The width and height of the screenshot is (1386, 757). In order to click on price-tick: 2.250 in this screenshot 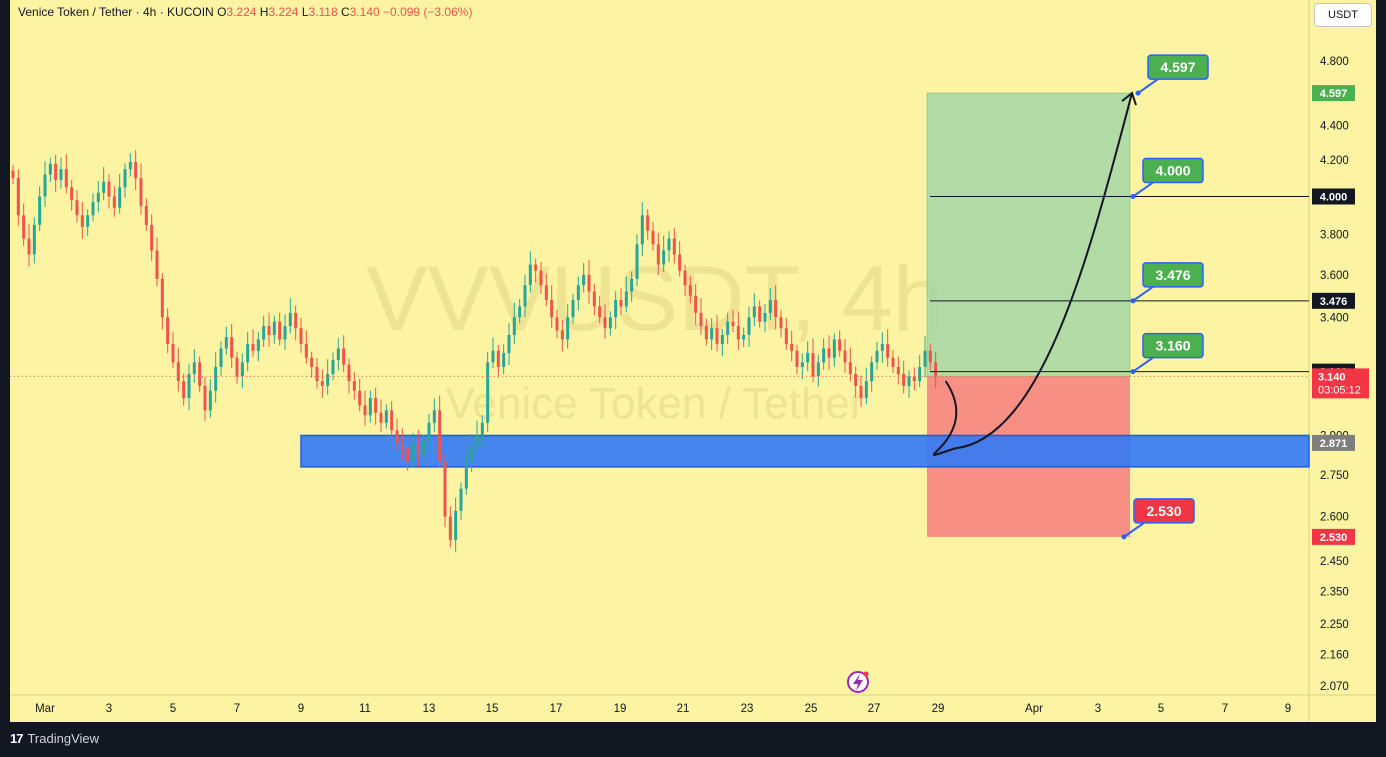, I will do `click(1334, 625)`.